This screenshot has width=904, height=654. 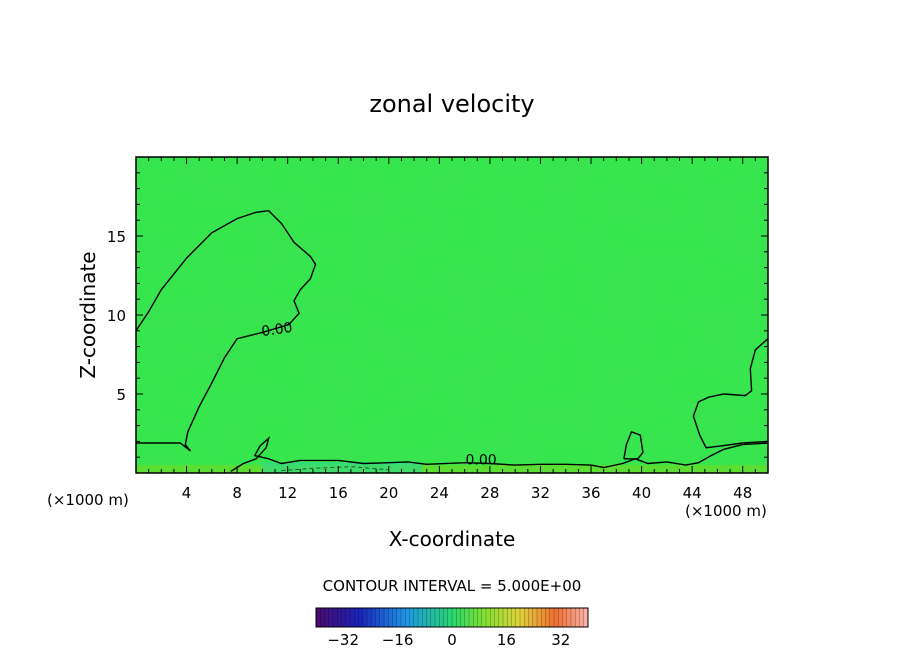 What do you see at coordinates (452, 640) in the screenshot?
I see `colorbar-tick-label: 0` at bounding box center [452, 640].